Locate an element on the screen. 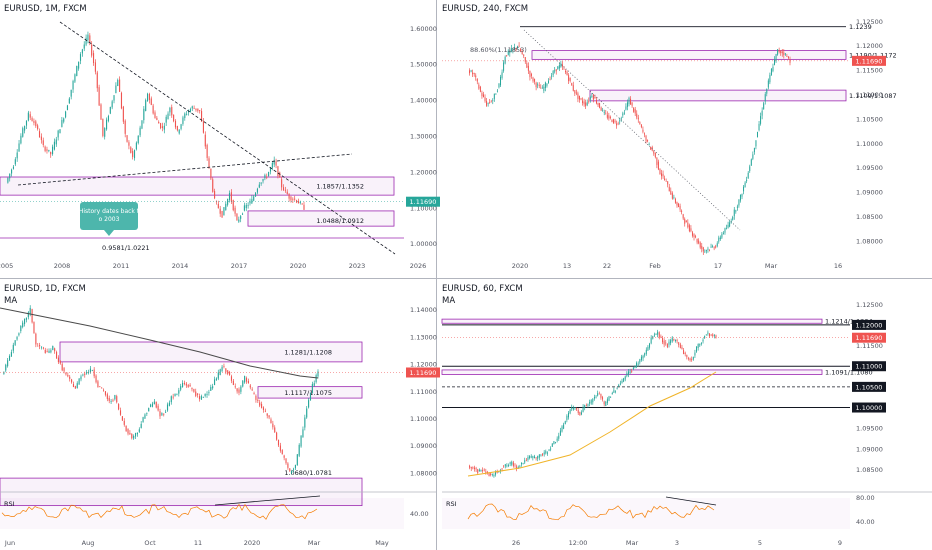 The width and height of the screenshot is (932, 550). x-tick-label-0: 2005 is located at coordinates (6, 266).